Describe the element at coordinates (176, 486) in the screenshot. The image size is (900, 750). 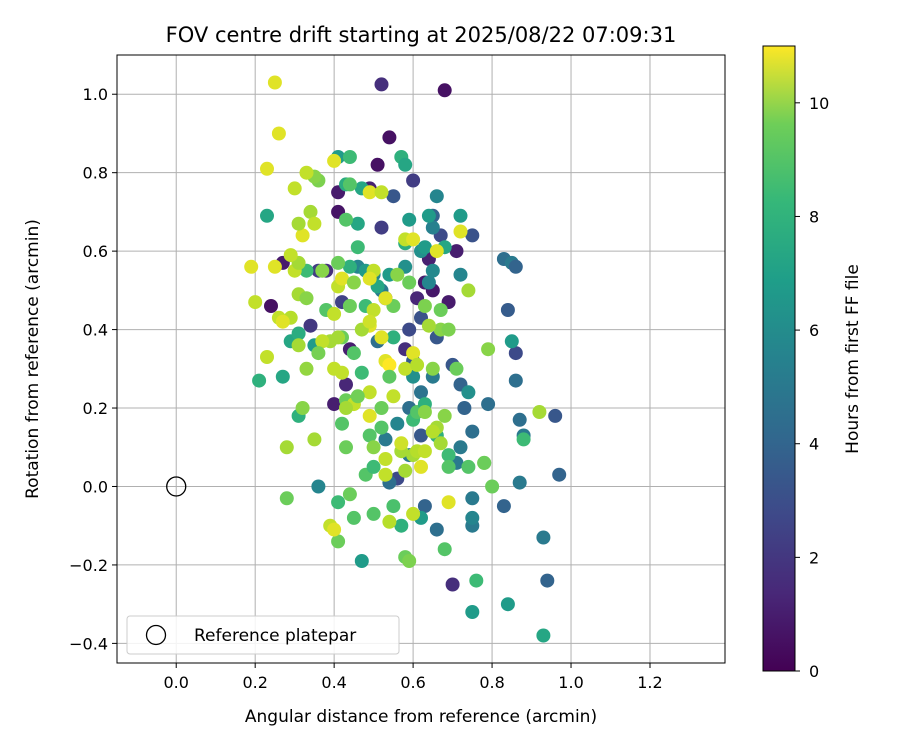
I see `reference-platepar-marker` at that location.